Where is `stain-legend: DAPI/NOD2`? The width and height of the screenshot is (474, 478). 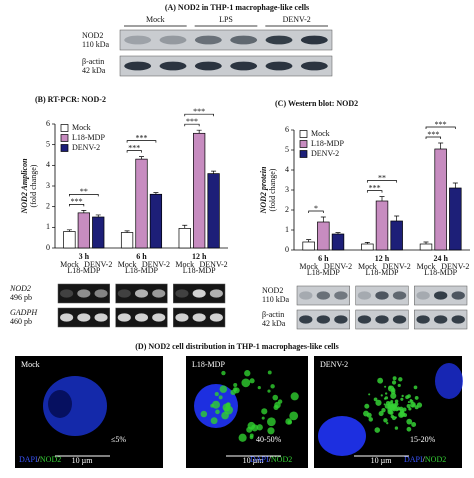 stain-legend: DAPI/NOD2 is located at coordinates (271, 459).